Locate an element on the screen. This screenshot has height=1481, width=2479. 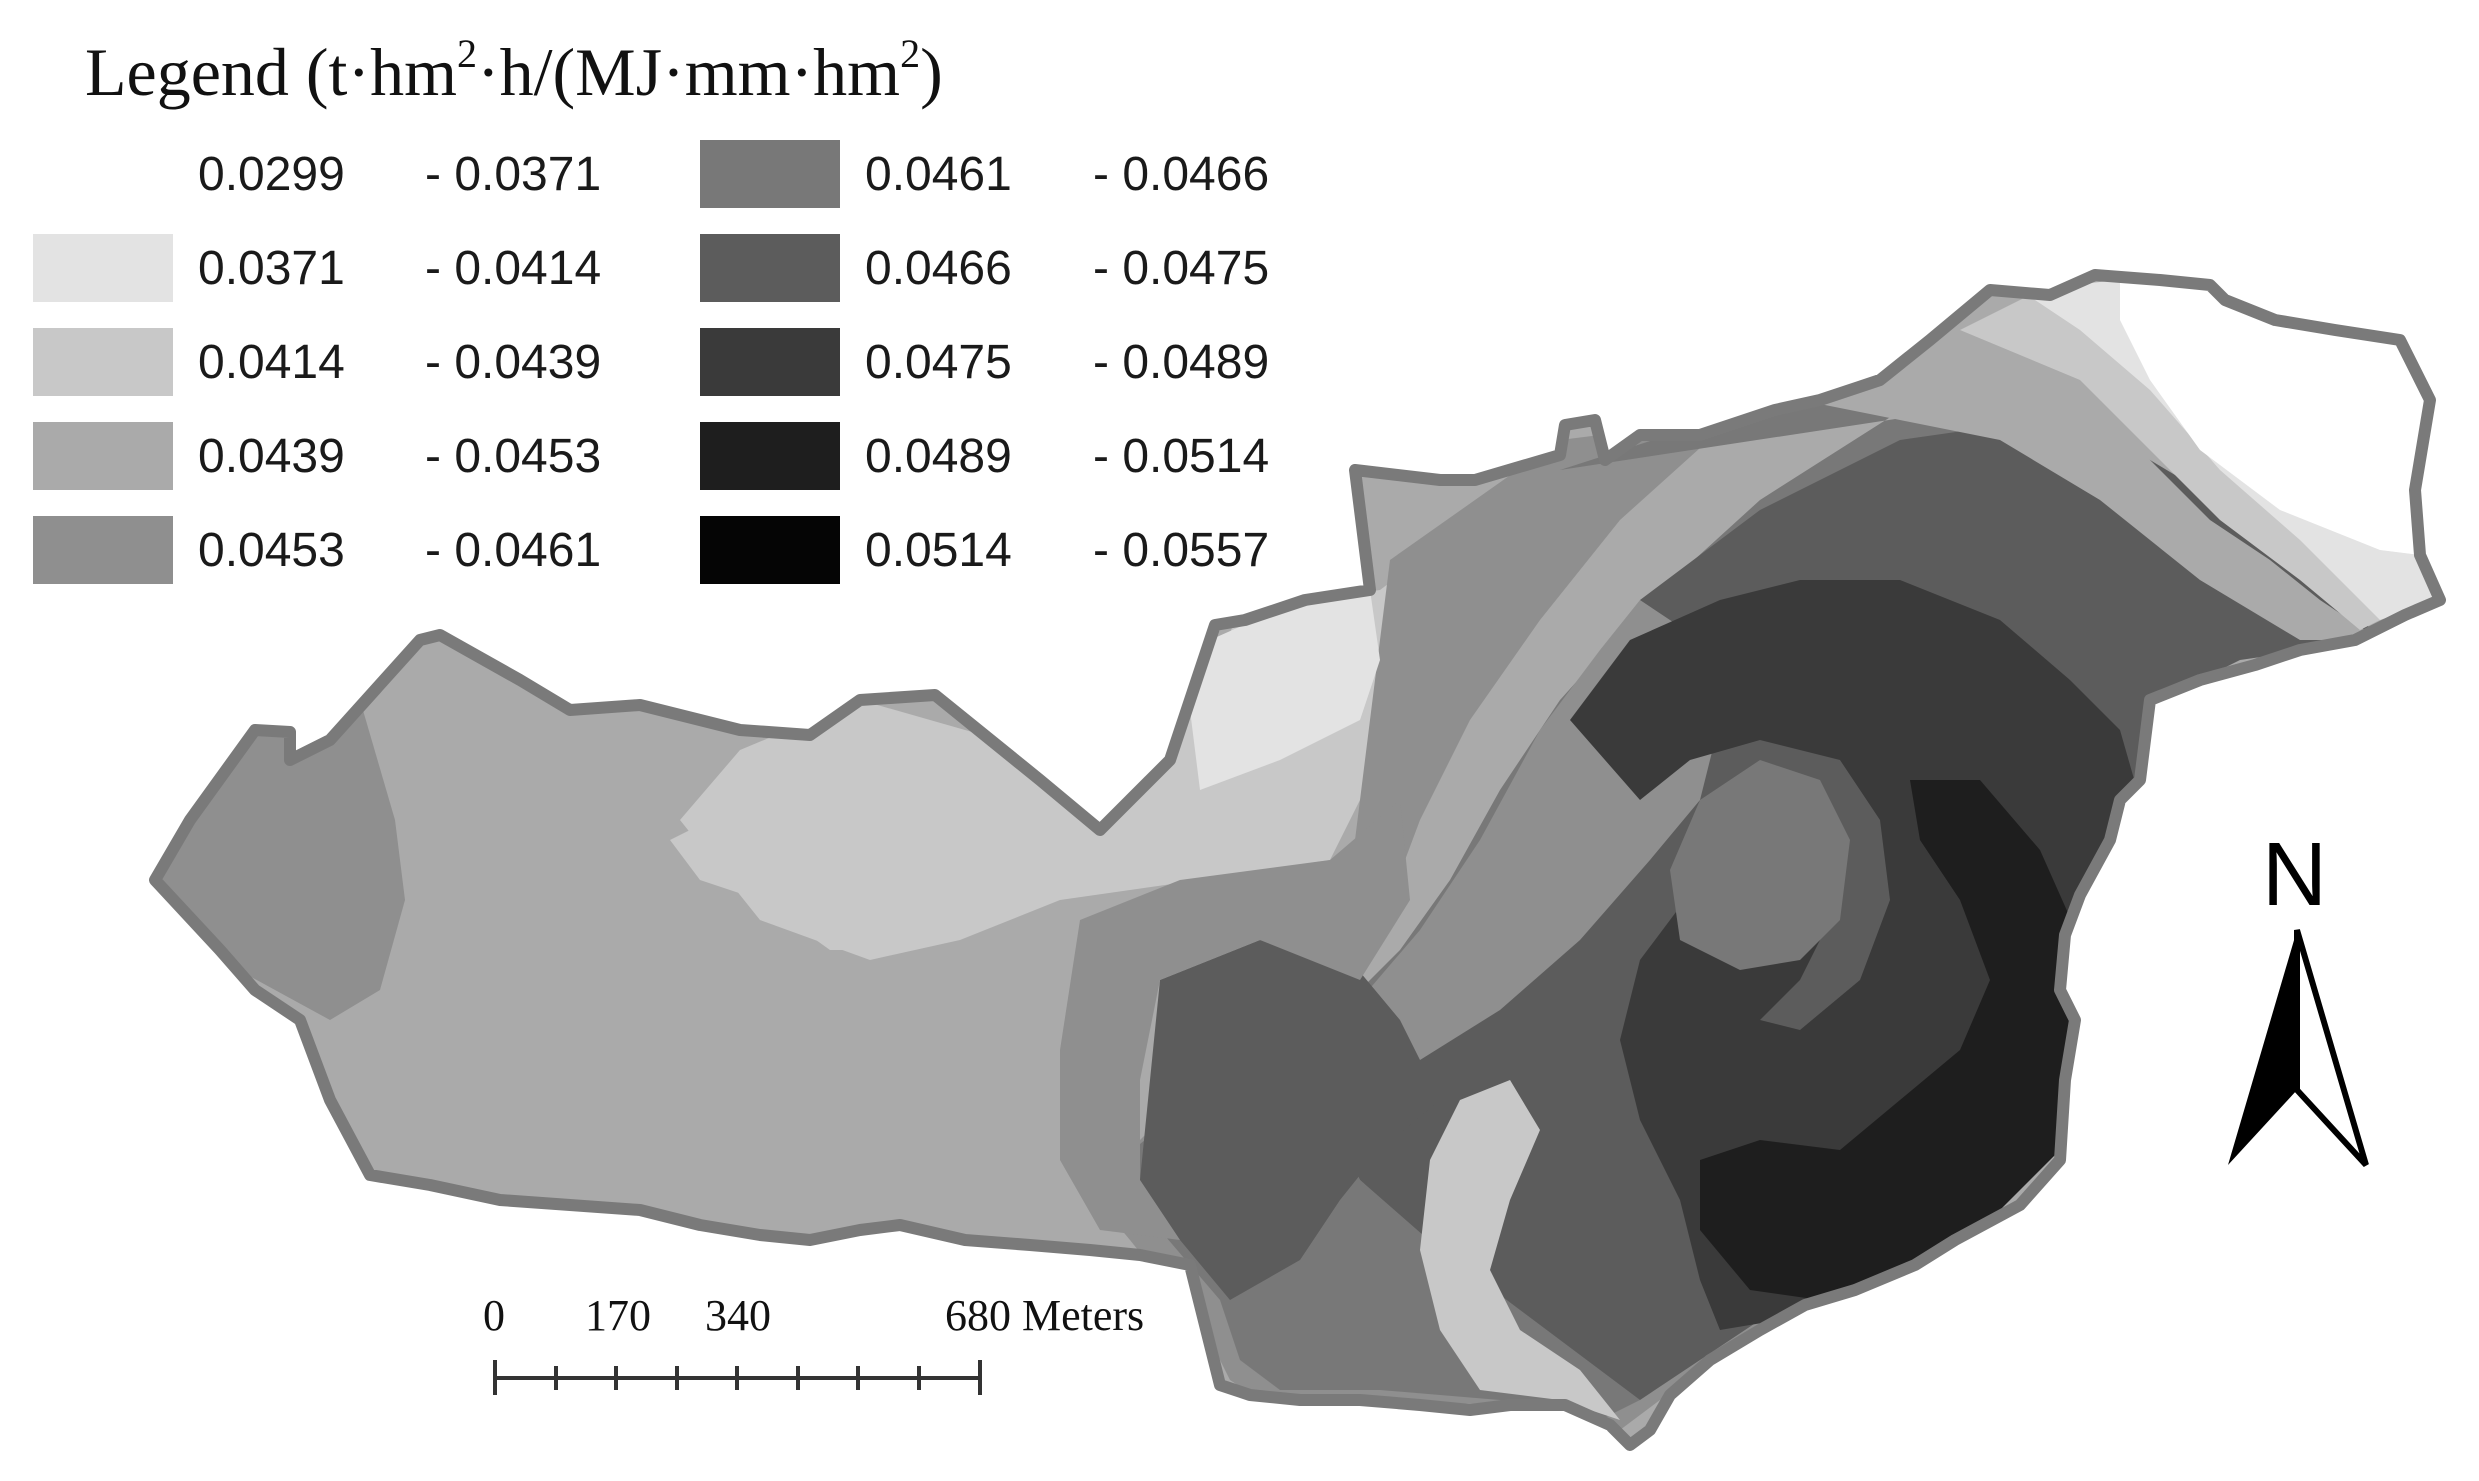
zone-0453-0461-mid is located at coordinates (1235, 1020).